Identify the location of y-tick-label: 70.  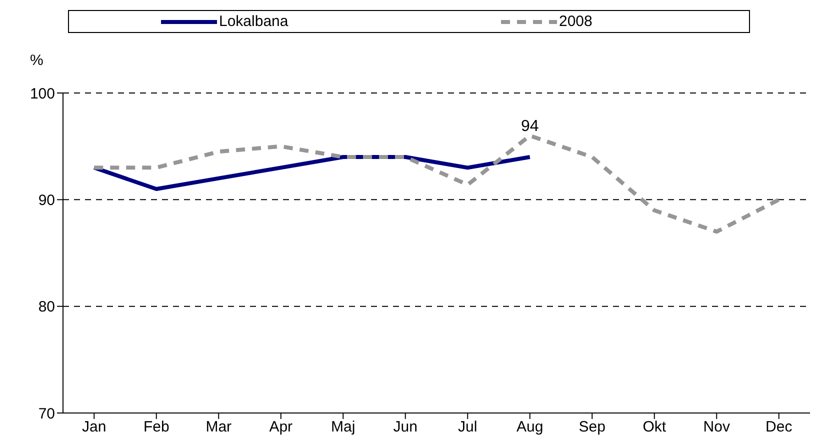
(46, 413).